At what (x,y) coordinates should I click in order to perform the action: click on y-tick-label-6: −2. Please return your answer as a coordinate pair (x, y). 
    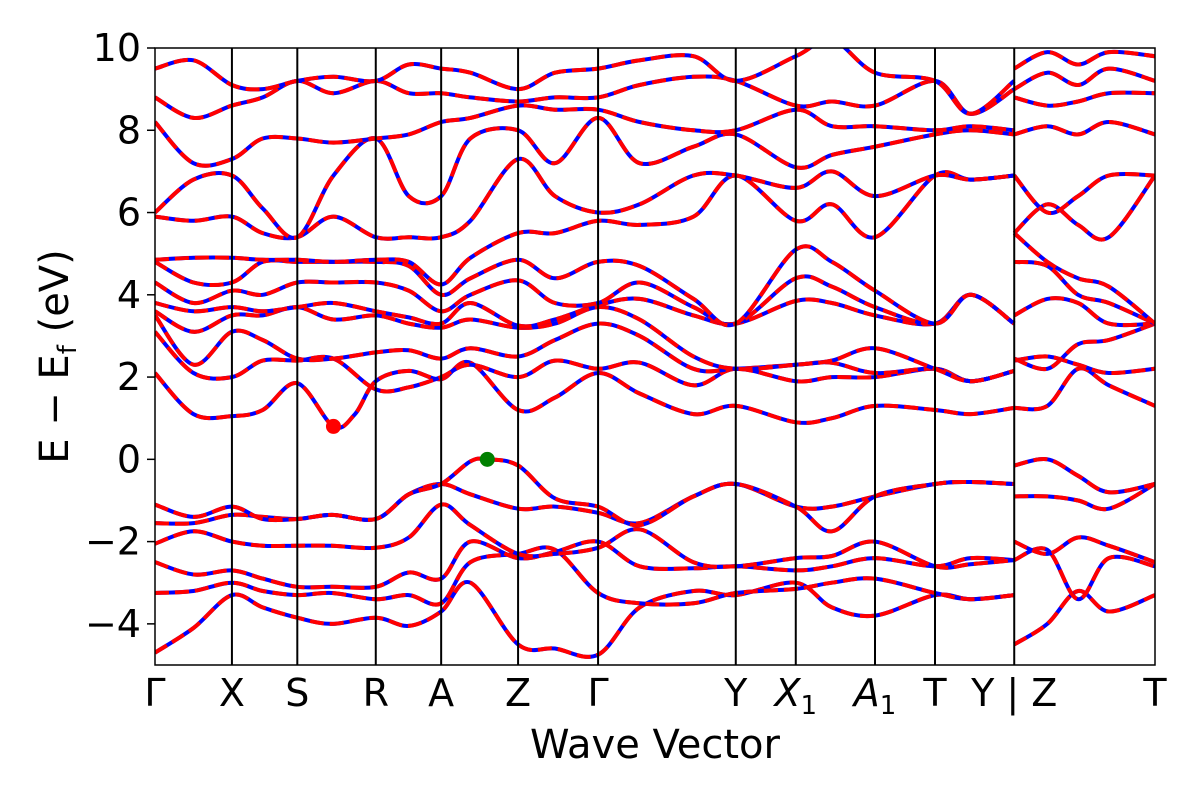
    Looking at the image, I should click on (113, 542).